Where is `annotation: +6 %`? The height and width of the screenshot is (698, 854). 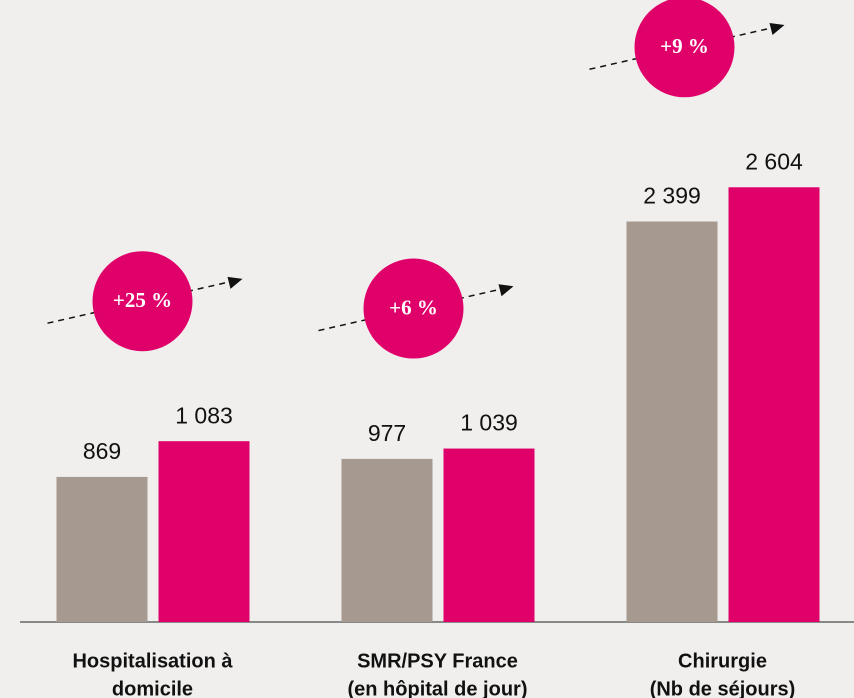 annotation: +6 % is located at coordinates (413, 307).